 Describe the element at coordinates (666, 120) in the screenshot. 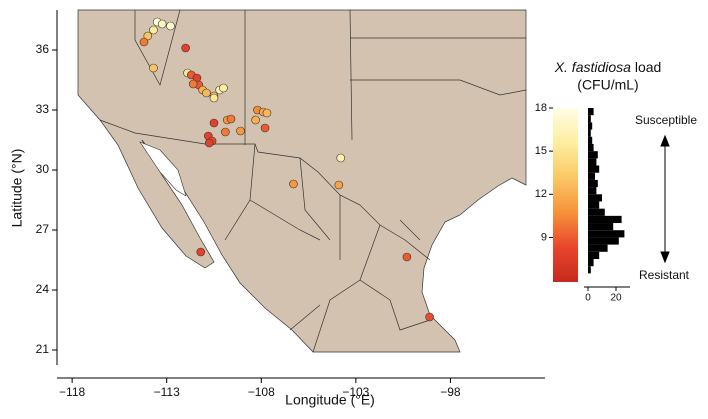

I see `susceptible-label: Susceptible` at that location.